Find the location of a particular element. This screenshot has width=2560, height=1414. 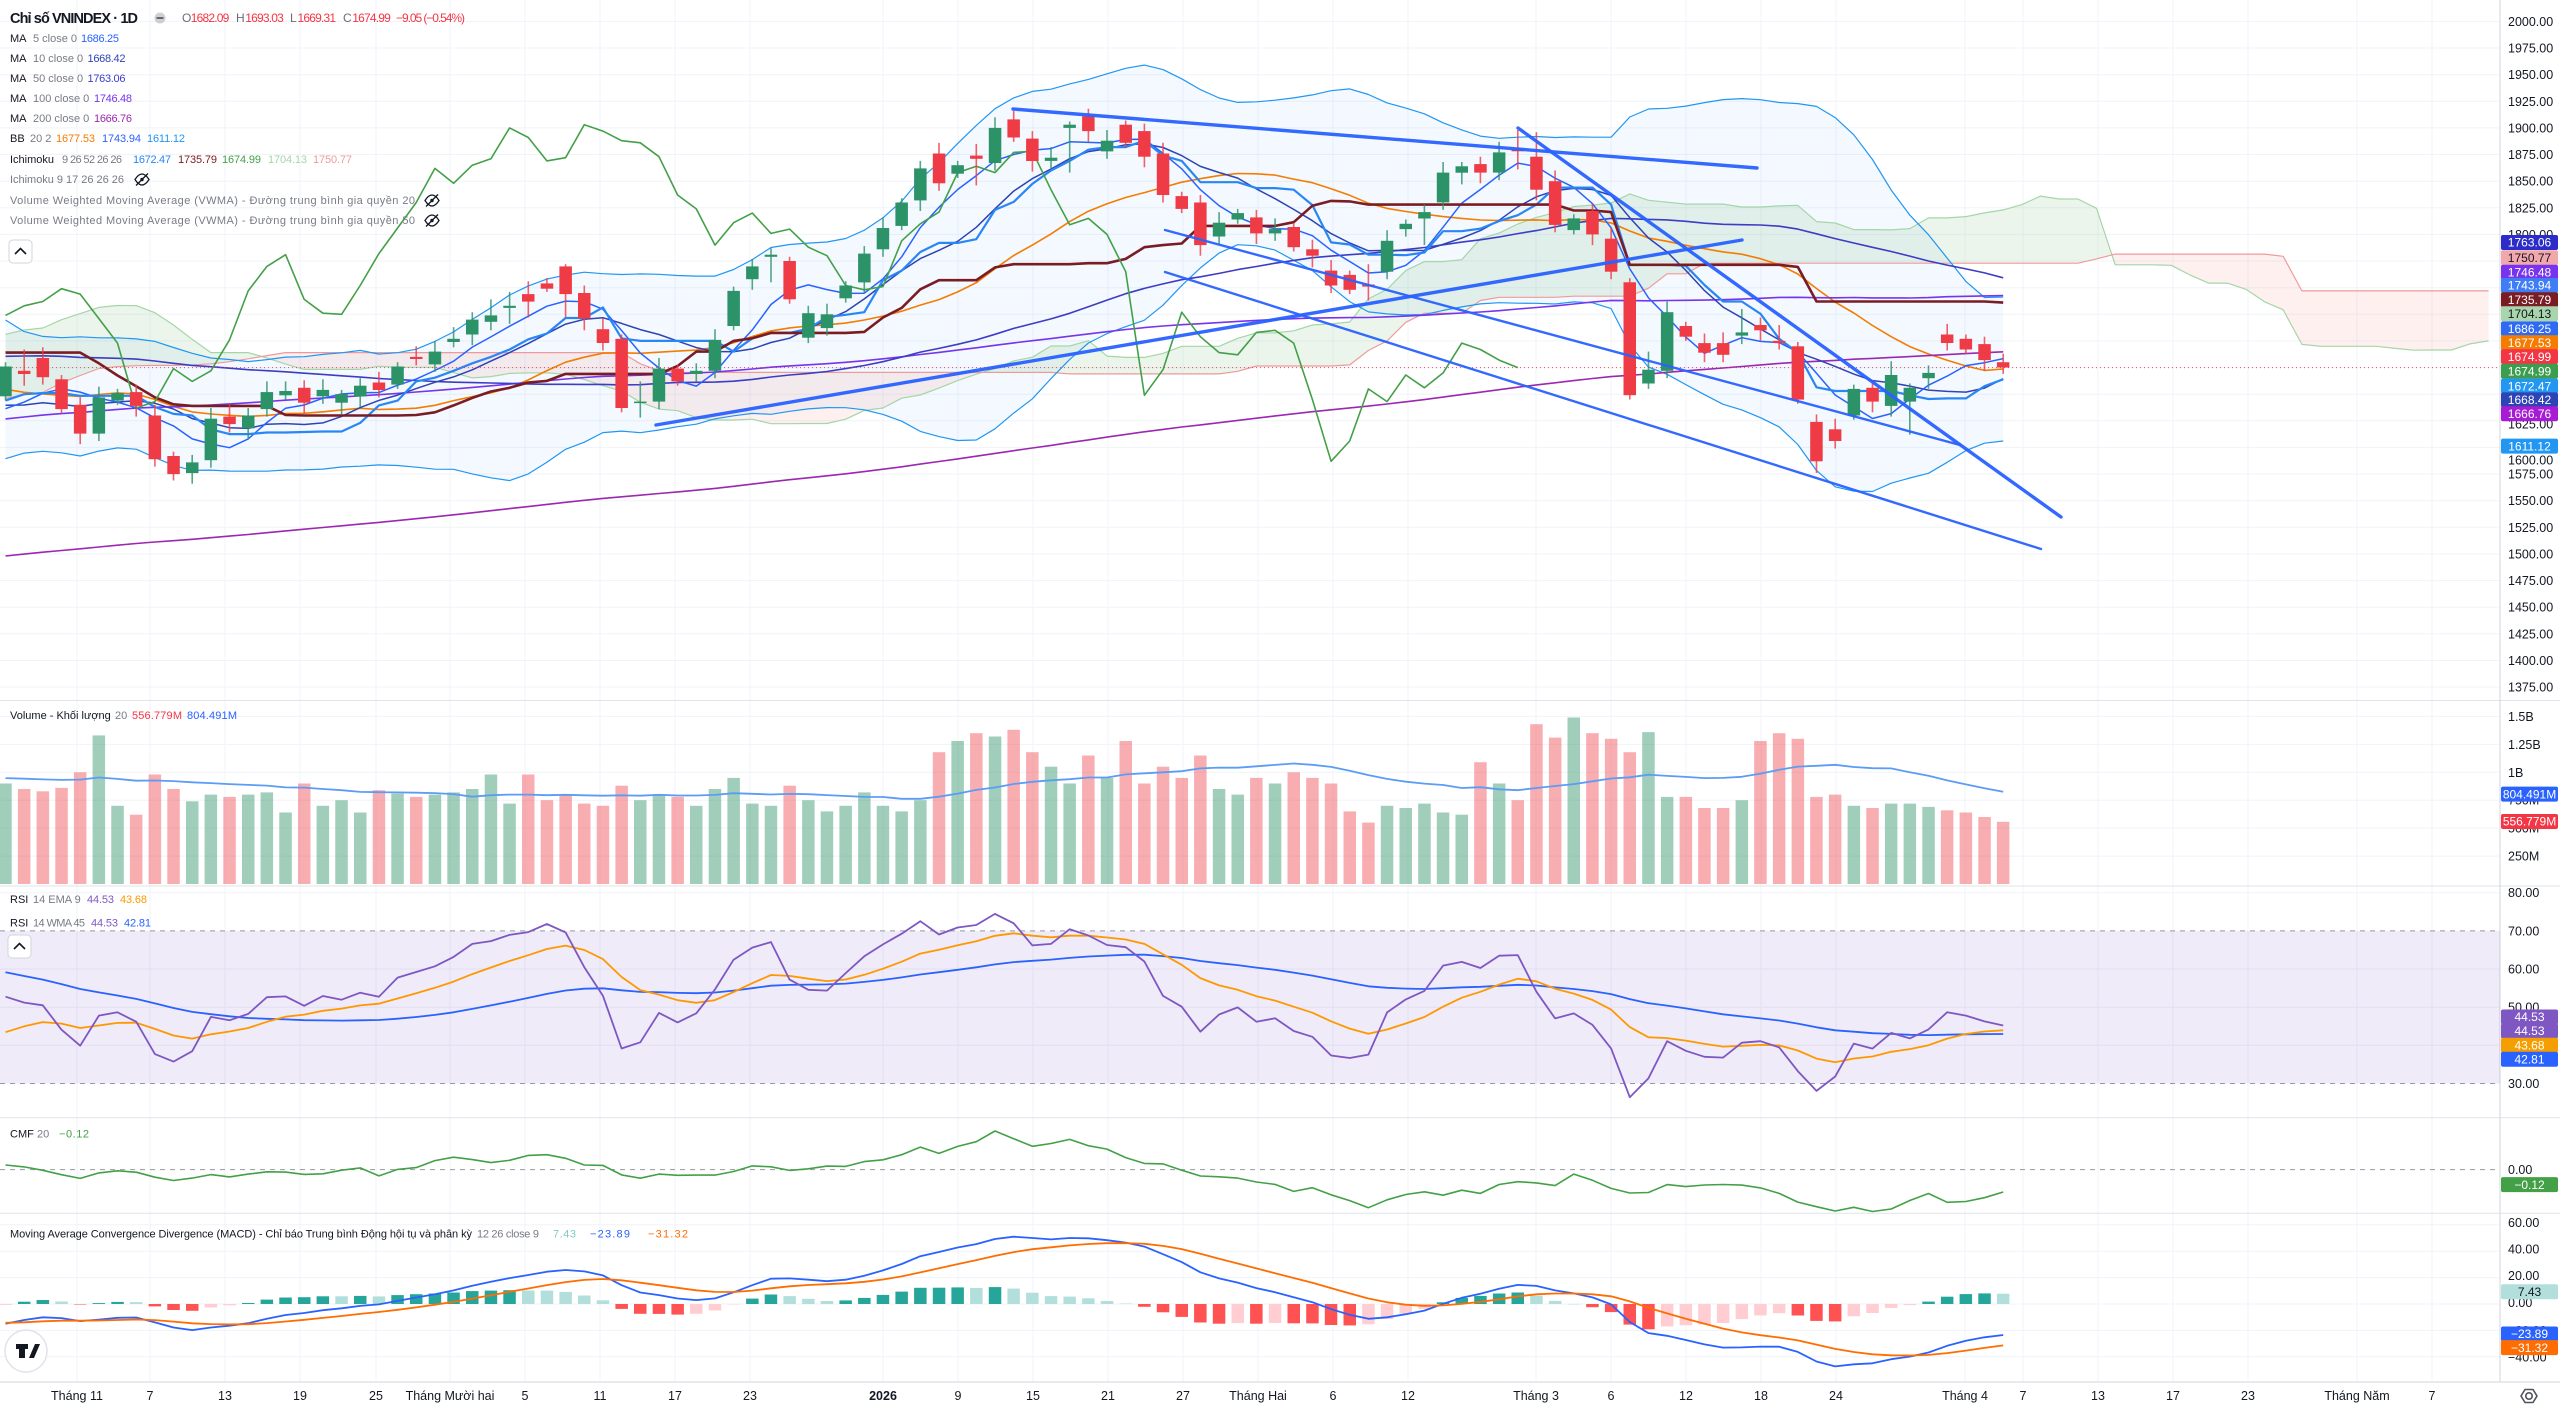

svg-text: 1850.00 is located at coordinates (2530, 182).